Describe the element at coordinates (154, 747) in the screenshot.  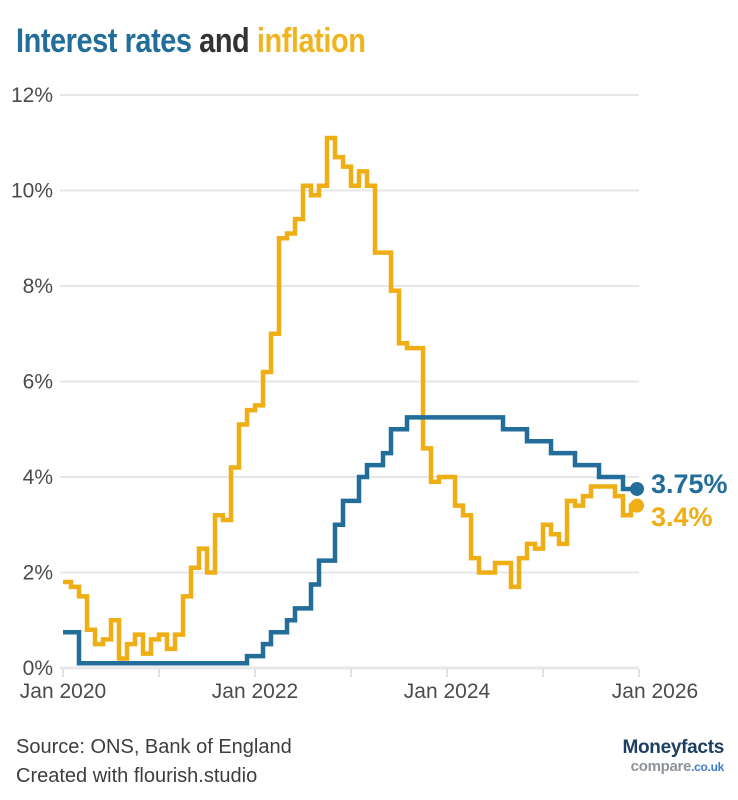
I see `source-text: Source: ONS, Bank of England` at that location.